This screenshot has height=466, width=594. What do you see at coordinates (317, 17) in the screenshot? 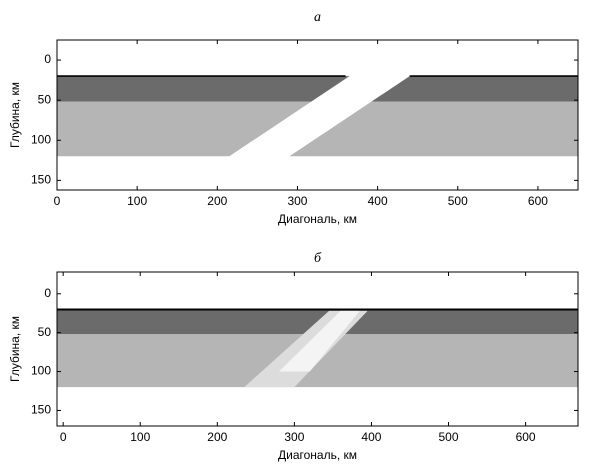
I see `chart-title: а` at bounding box center [317, 17].